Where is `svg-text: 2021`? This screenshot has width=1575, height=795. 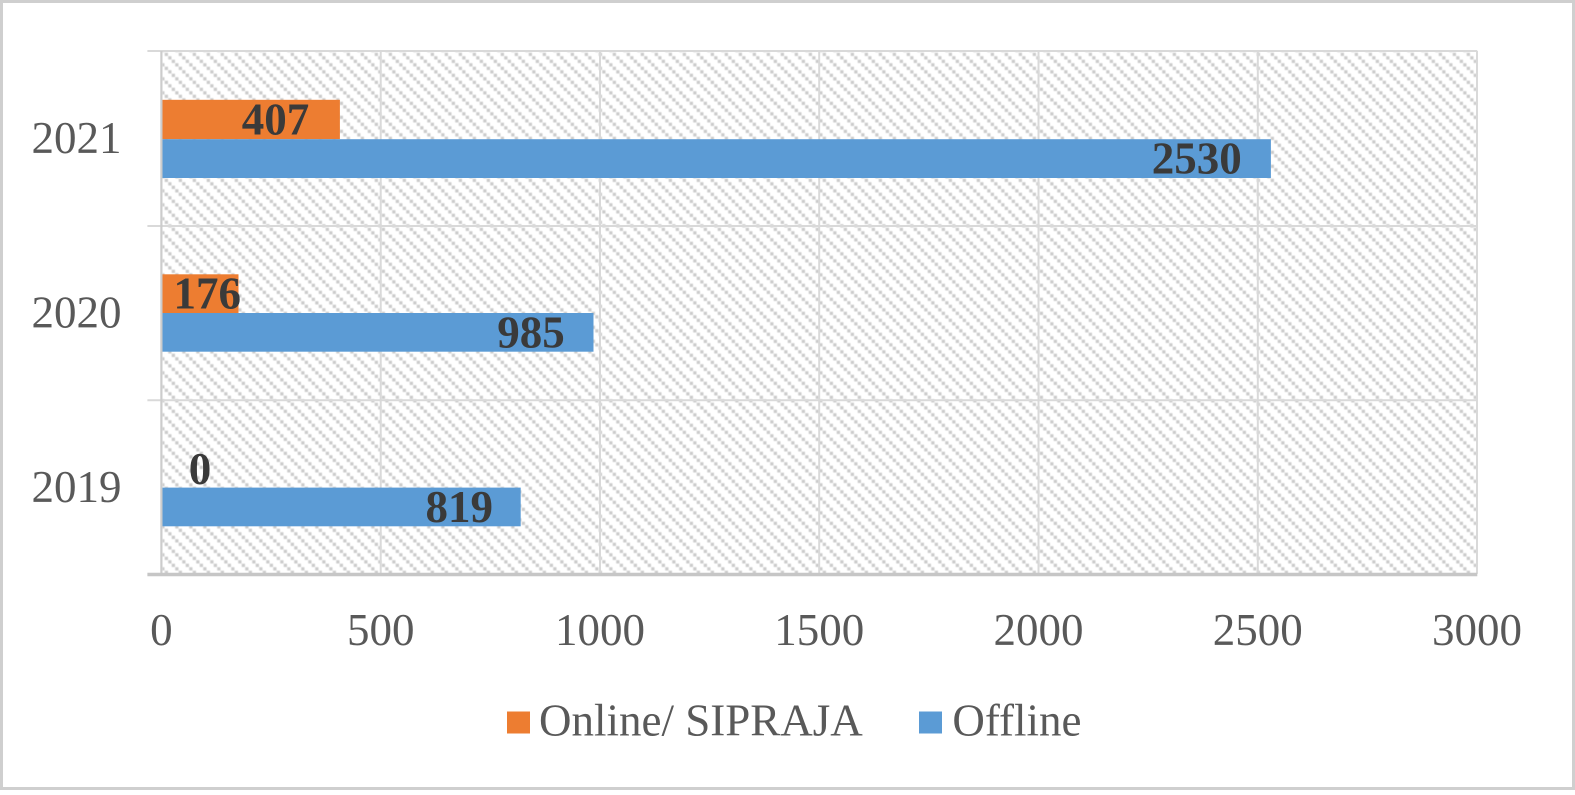 svg-text: 2021 is located at coordinates (77, 138).